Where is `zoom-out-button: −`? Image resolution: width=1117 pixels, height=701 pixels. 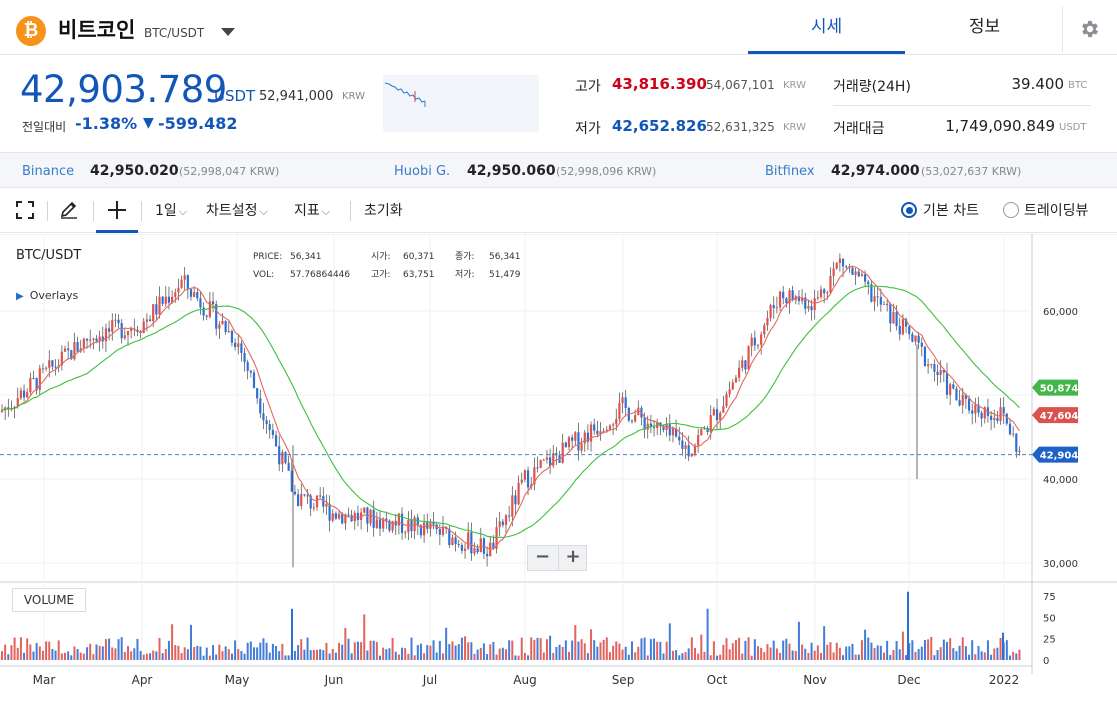
zoom-out-button: − is located at coordinates (542, 558).